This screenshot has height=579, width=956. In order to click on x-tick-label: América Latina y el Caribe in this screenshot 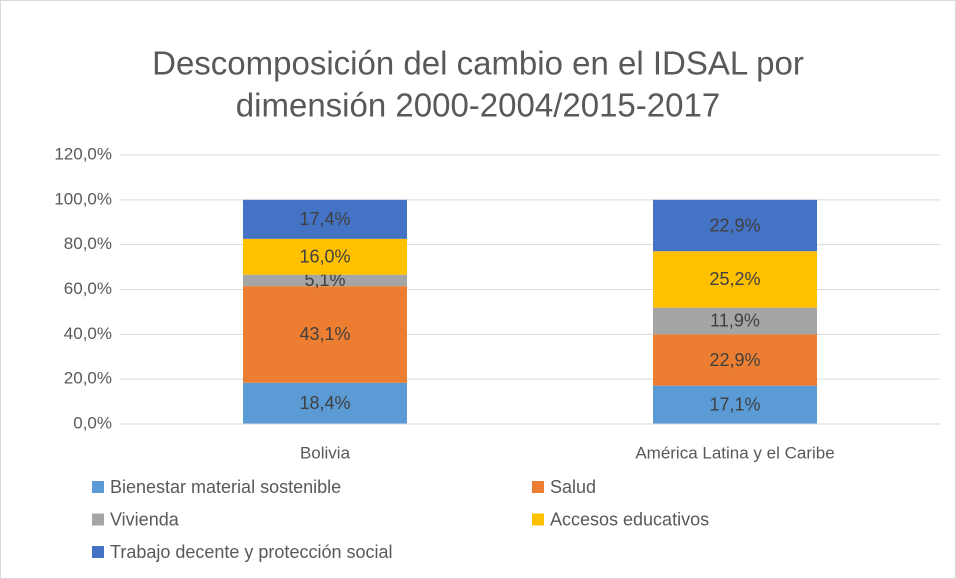, I will do `click(734, 452)`.